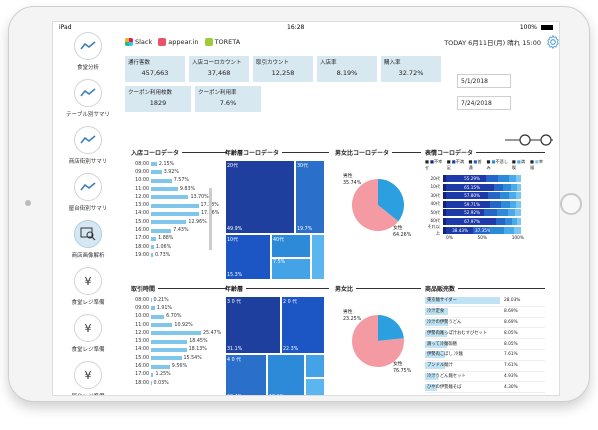 The height and width of the screenshot is (430, 598). I want to click on gear-icon, so click(552, 42).